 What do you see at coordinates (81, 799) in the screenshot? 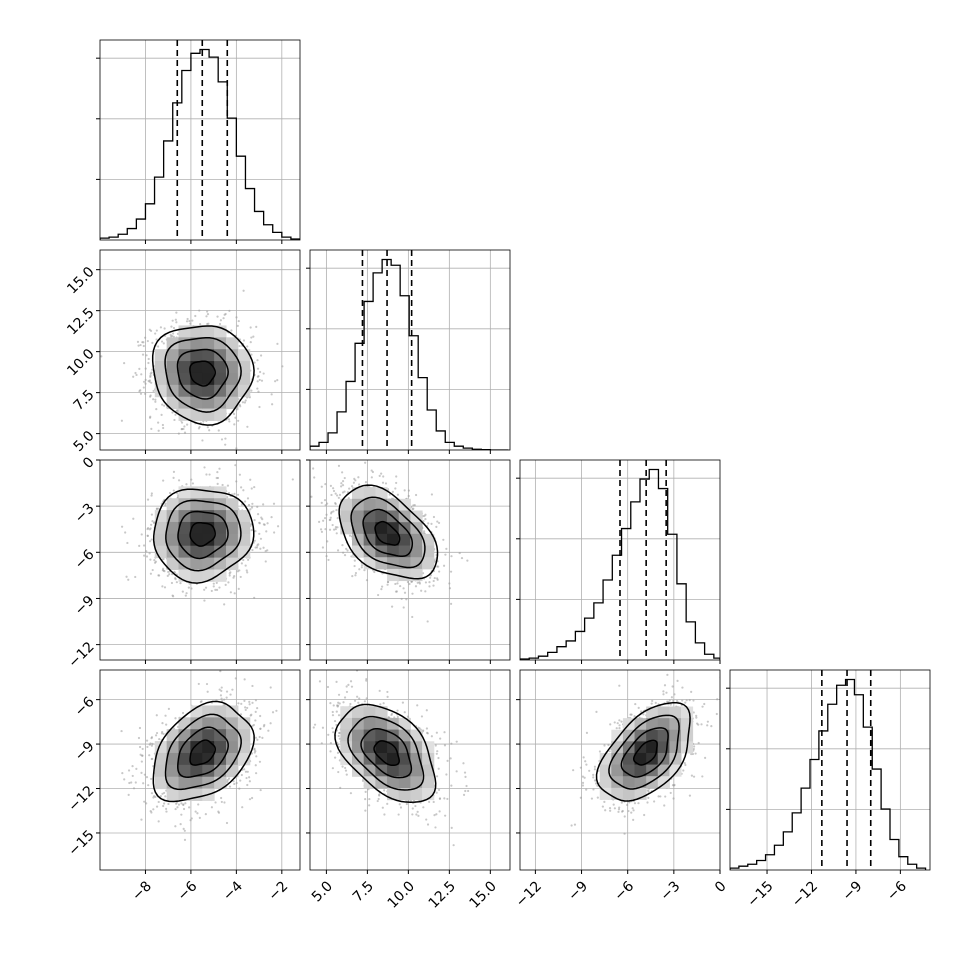
I see `y-tick-label: −12` at bounding box center [81, 799].